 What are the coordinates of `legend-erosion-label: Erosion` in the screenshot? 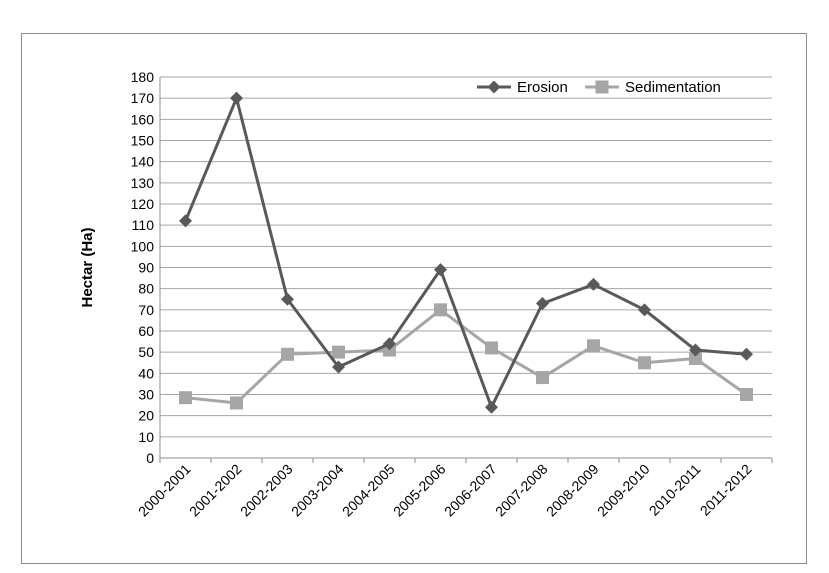 It's located at (542, 87).